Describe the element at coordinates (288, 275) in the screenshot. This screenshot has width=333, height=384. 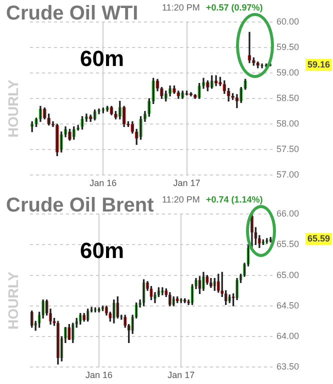
I see `y-tick-label: 65.00` at that location.